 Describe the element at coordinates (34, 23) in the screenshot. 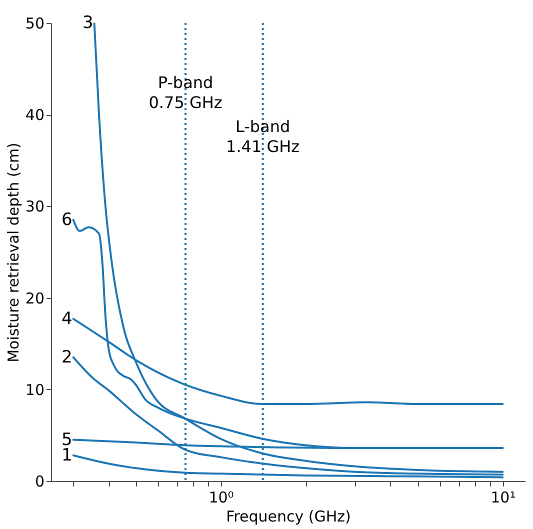

I see `y-tick-label: 50` at that location.